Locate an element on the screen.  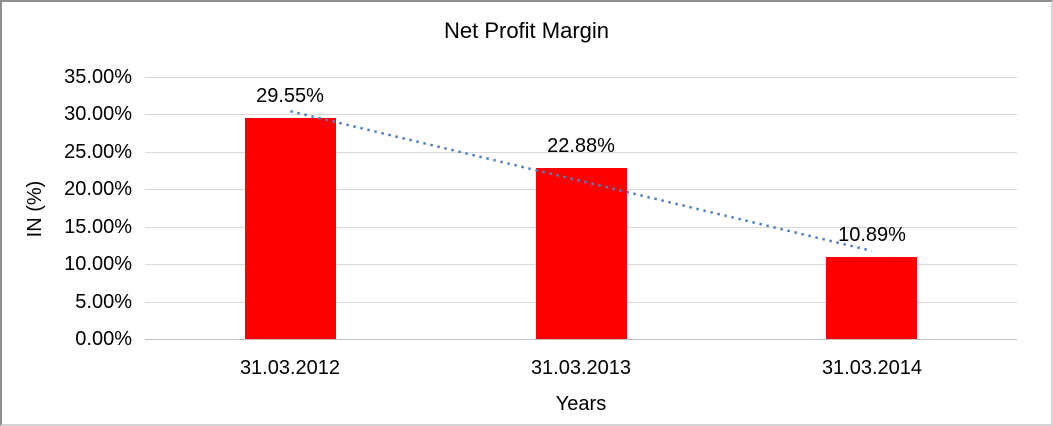
bar-value-label: 10.89% is located at coordinates (872, 235).